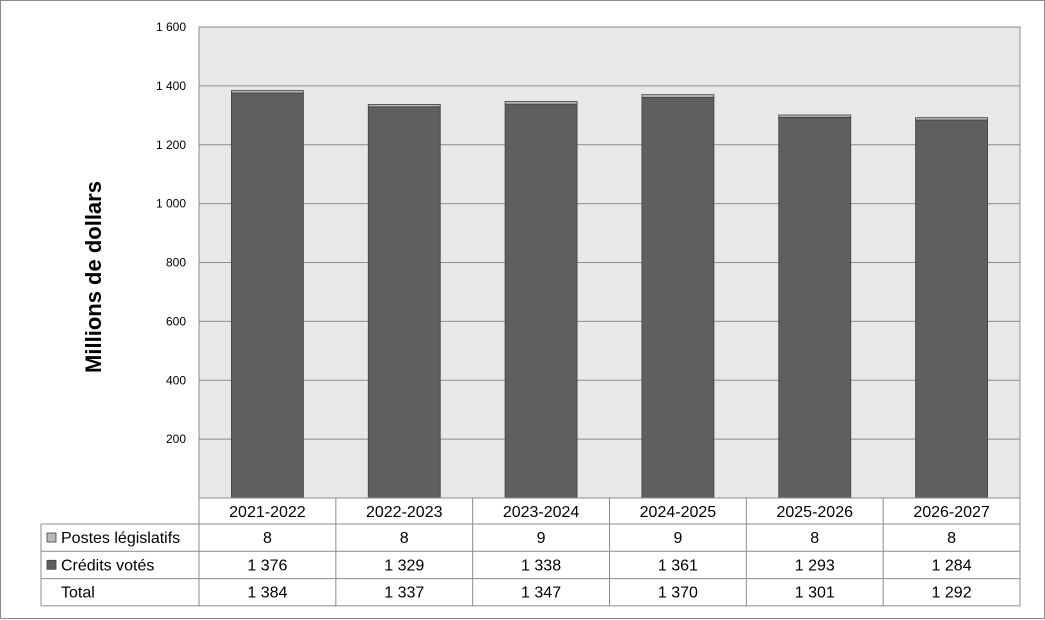 This screenshot has height=620, width=1045. I want to click on y-tick-label: 200, so click(176, 439).